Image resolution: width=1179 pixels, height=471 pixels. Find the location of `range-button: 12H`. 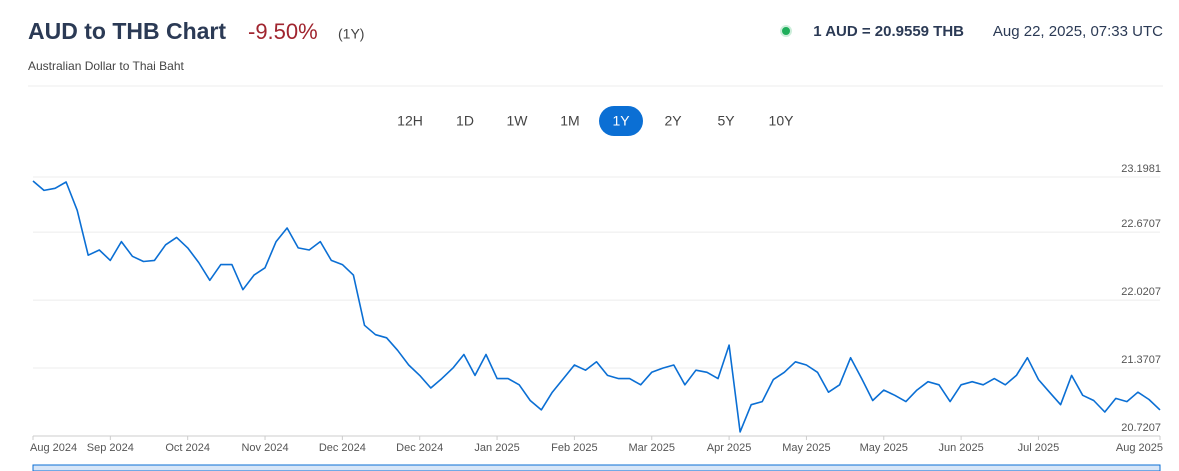

range-button: 12H is located at coordinates (410, 121).